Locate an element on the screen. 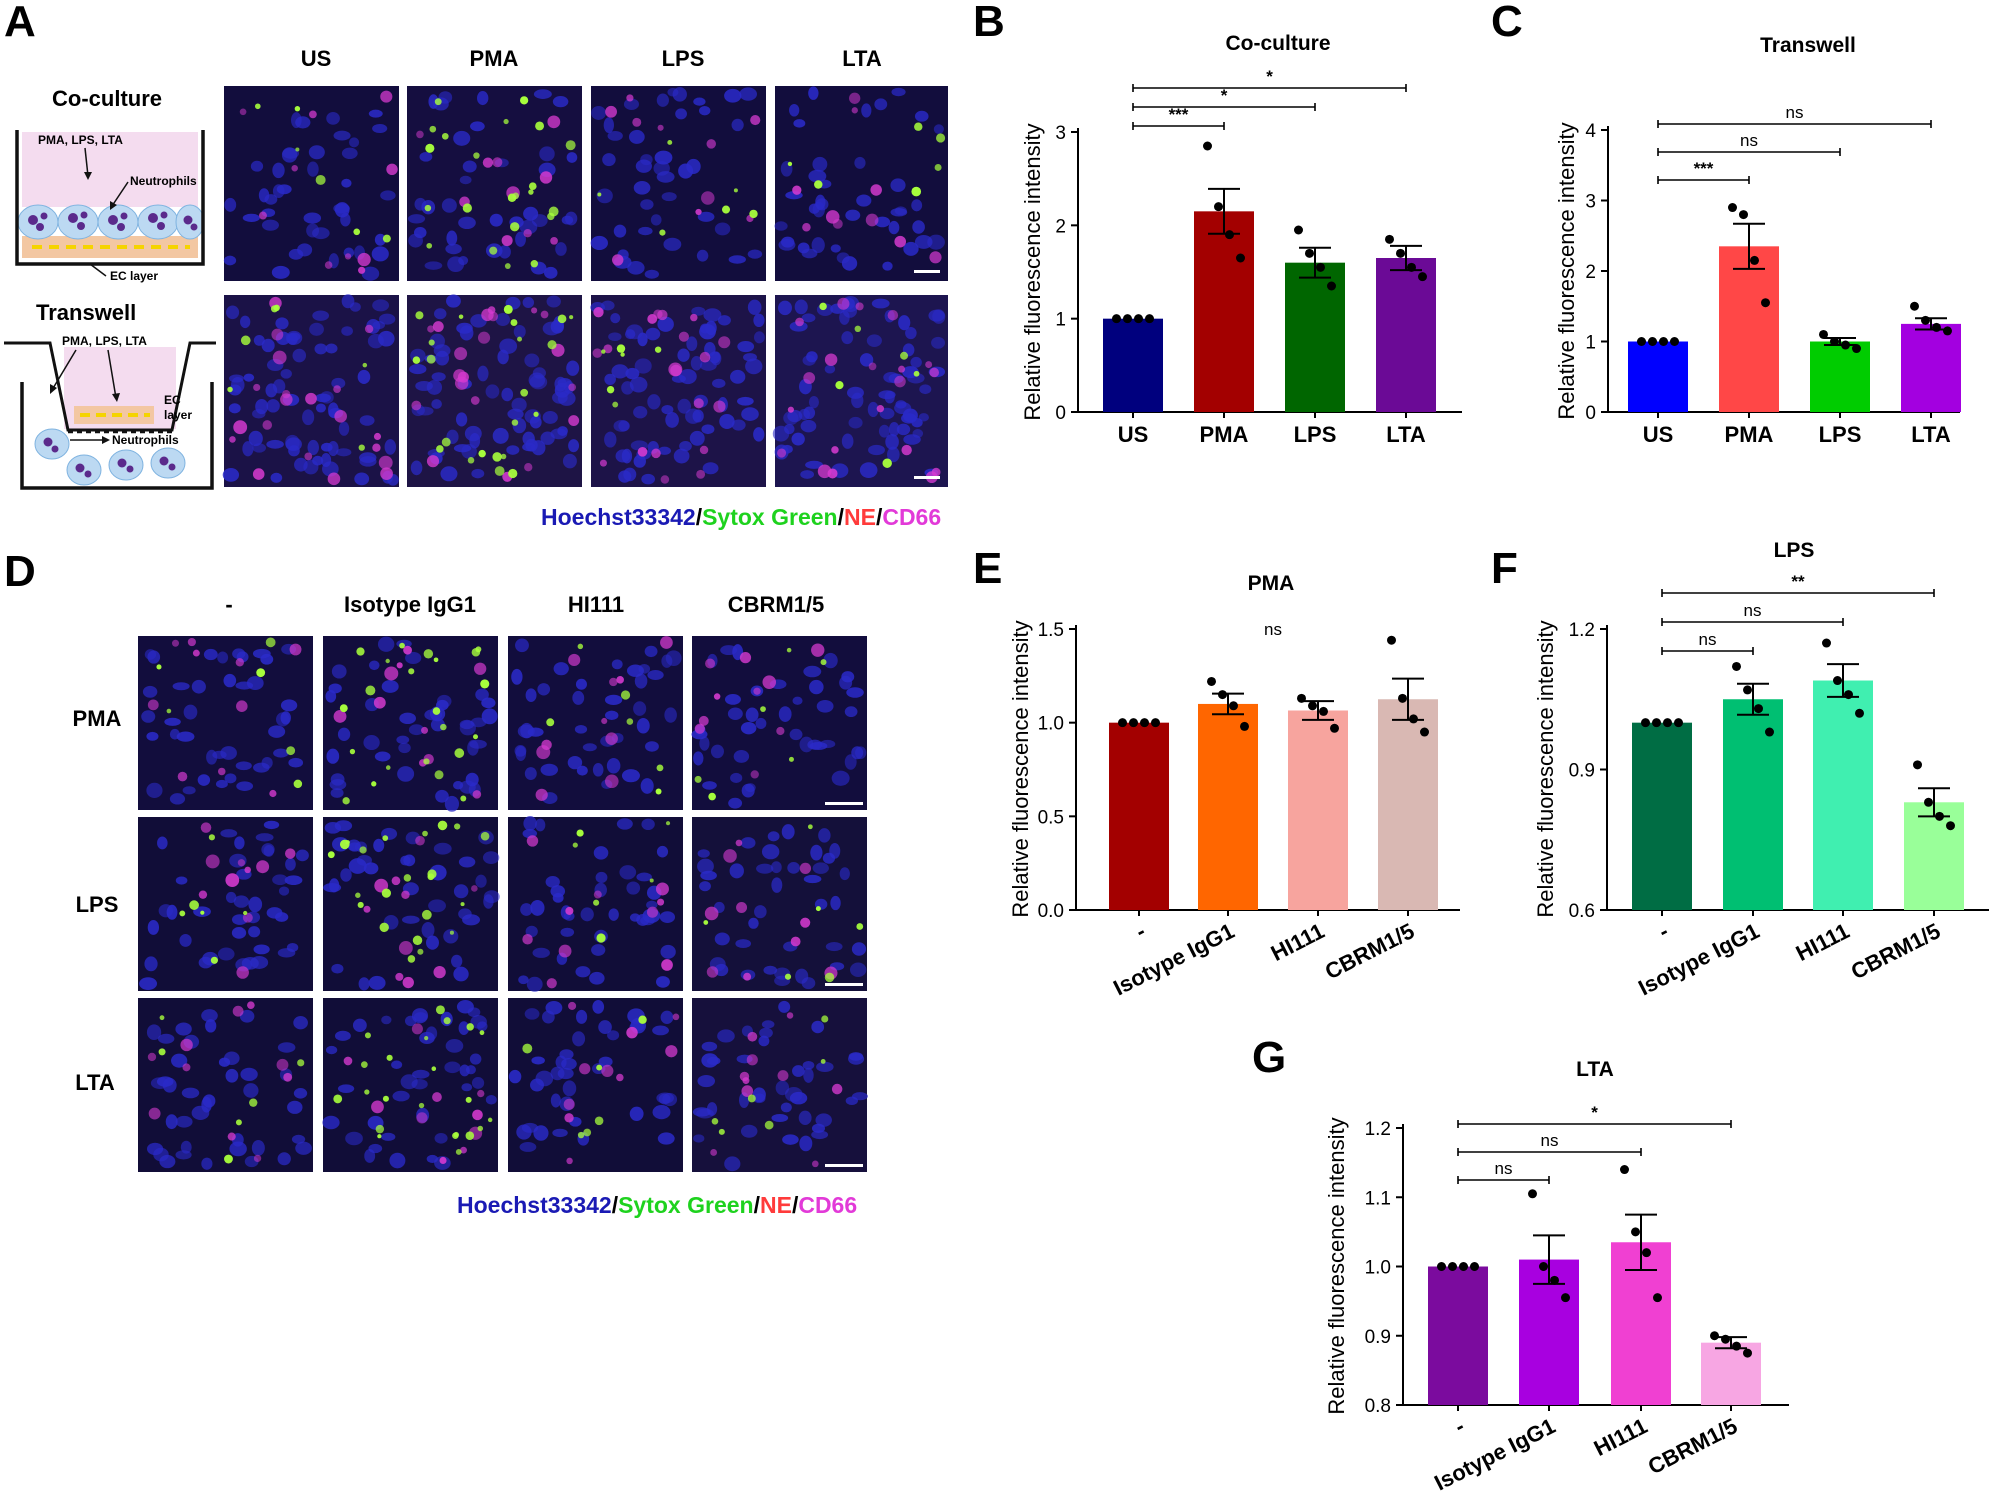 Image resolution: width=1998 pixels, height=1500 pixels. panel-d-row-pma: PMA is located at coordinates (97, 718).